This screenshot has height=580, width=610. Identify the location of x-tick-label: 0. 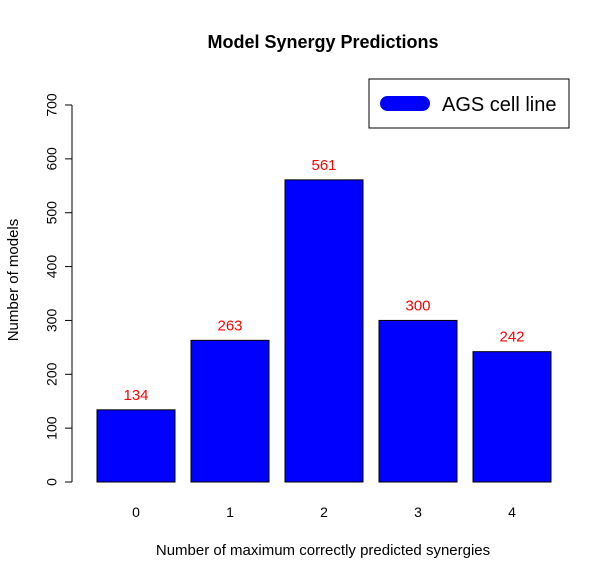
(136, 512).